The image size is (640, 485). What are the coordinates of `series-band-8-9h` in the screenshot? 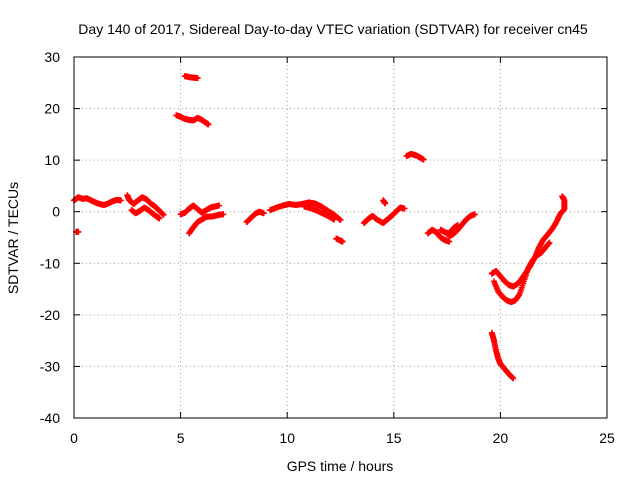 It's located at (255, 217).